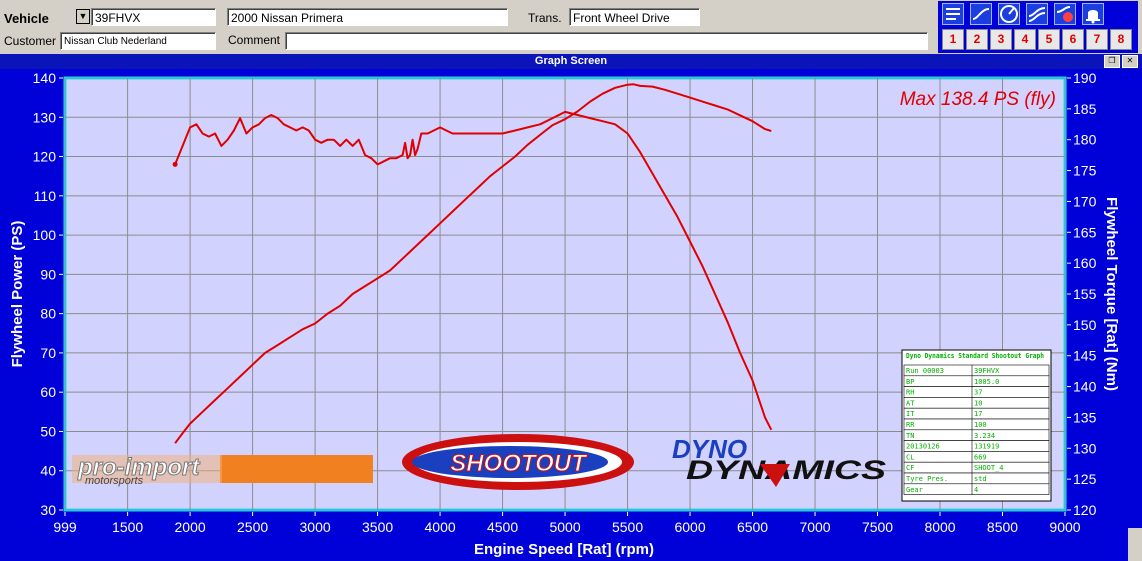 The width and height of the screenshot is (1142, 561). What do you see at coordinates (48, 510) in the screenshot?
I see `y-left-tick-label: 30` at bounding box center [48, 510].